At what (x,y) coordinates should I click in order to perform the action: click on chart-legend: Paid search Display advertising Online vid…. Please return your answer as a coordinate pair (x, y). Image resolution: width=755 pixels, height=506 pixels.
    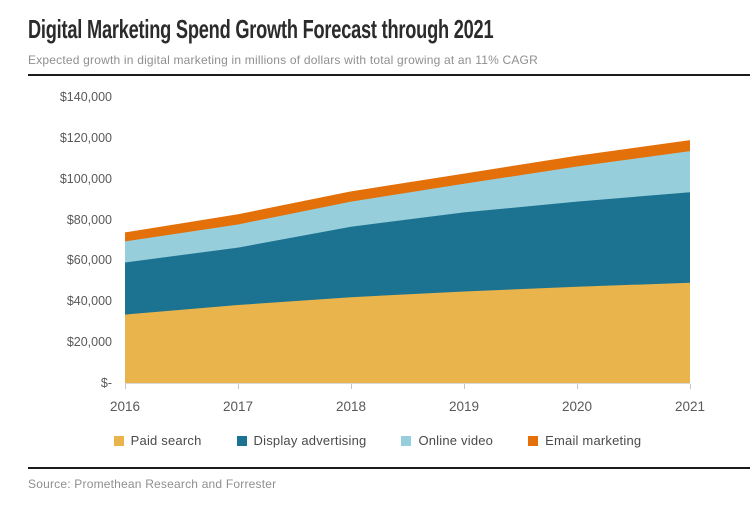
    Looking at the image, I should click on (377, 440).